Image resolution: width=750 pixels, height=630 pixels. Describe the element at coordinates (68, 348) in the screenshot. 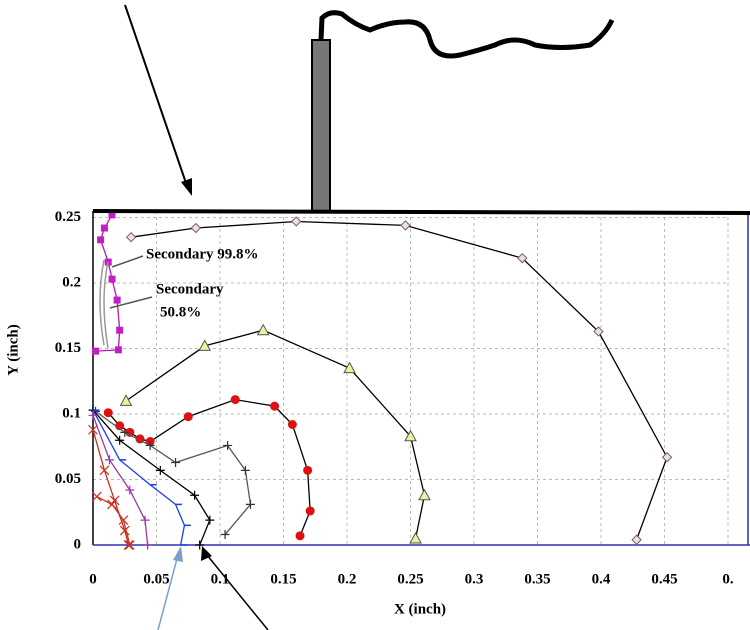

I see `y-tick-label: 0.15` at that location.